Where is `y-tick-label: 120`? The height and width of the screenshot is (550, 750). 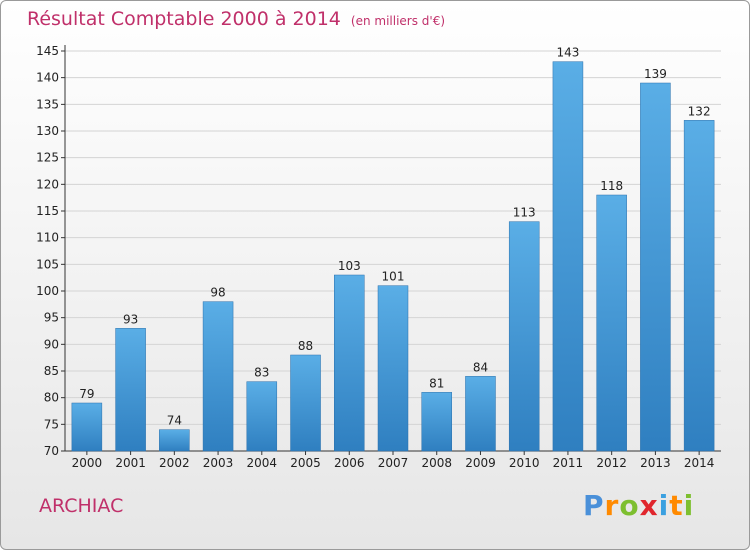 y-tick-label: 120 is located at coordinates (47, 184).